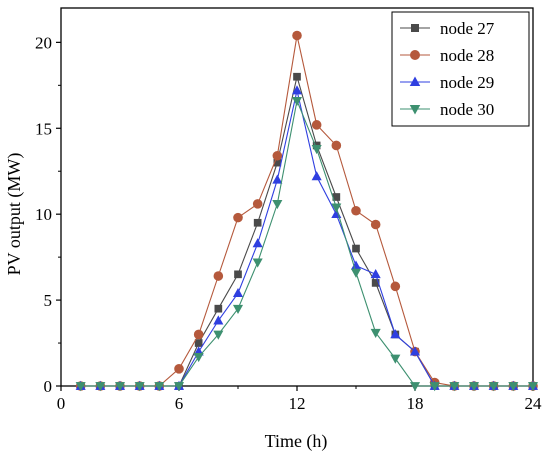 The height and width of the screenshot is (459, 550). I want to click on y-axis-label: PV output (MW), so click(14, 214).